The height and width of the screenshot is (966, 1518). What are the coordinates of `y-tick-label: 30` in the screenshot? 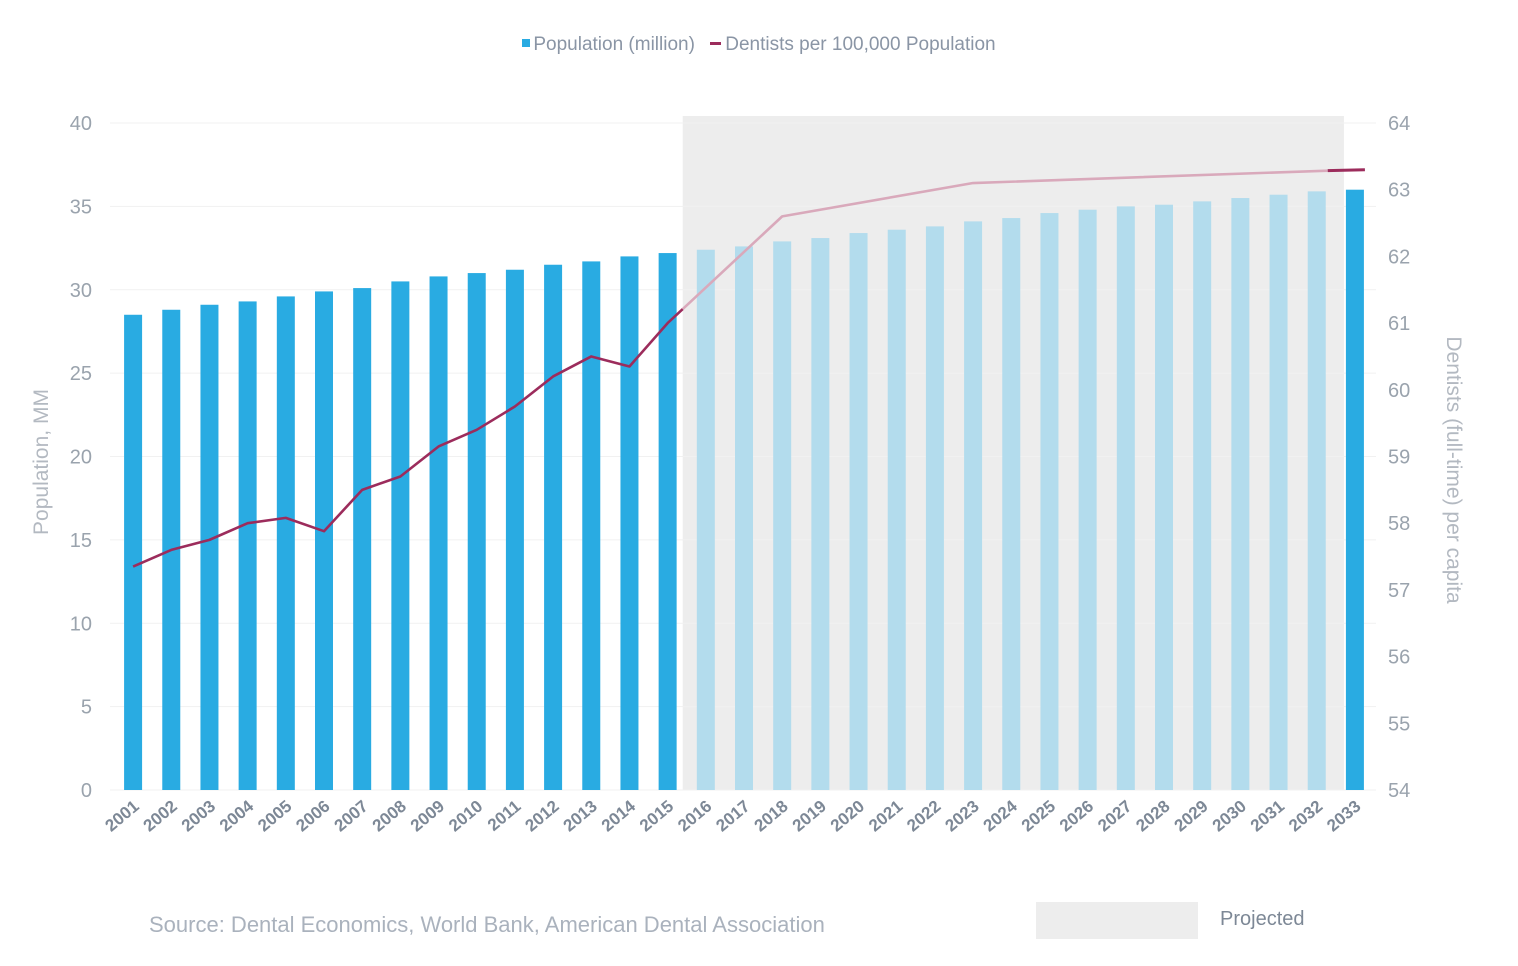 It's located at (81, 291).